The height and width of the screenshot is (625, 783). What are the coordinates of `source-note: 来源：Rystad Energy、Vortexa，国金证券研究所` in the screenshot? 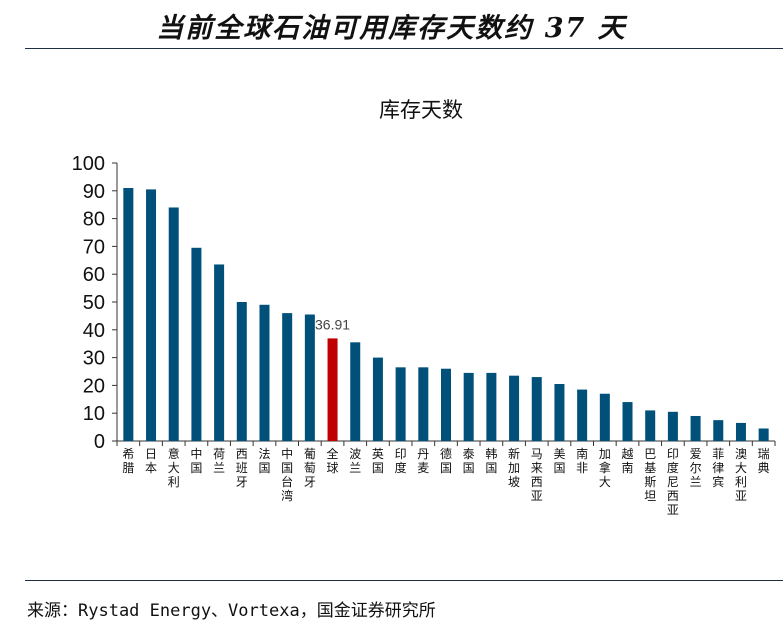 It's located at (231, 611).